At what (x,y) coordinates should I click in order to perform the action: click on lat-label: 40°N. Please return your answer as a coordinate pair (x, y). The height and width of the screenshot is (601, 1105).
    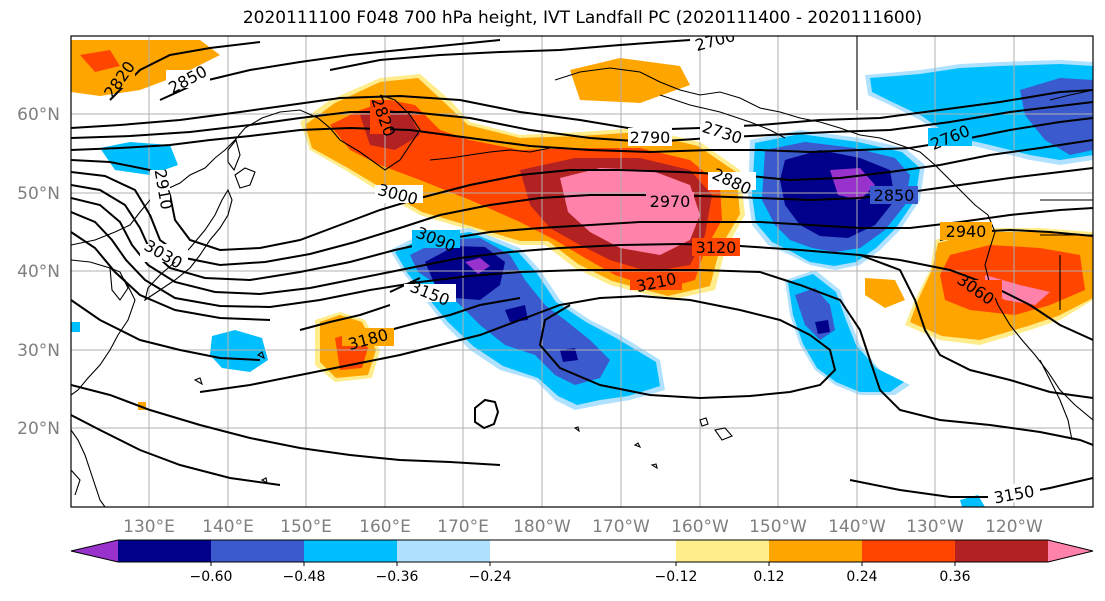
    Looking at the image, I should click on (38, 272).